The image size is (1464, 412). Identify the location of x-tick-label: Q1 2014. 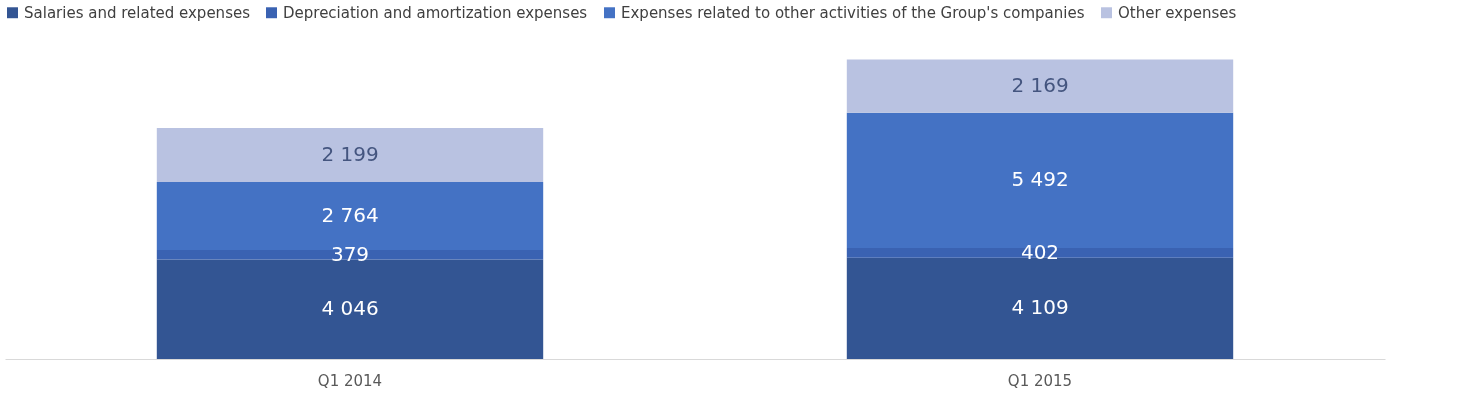
(350, 380).